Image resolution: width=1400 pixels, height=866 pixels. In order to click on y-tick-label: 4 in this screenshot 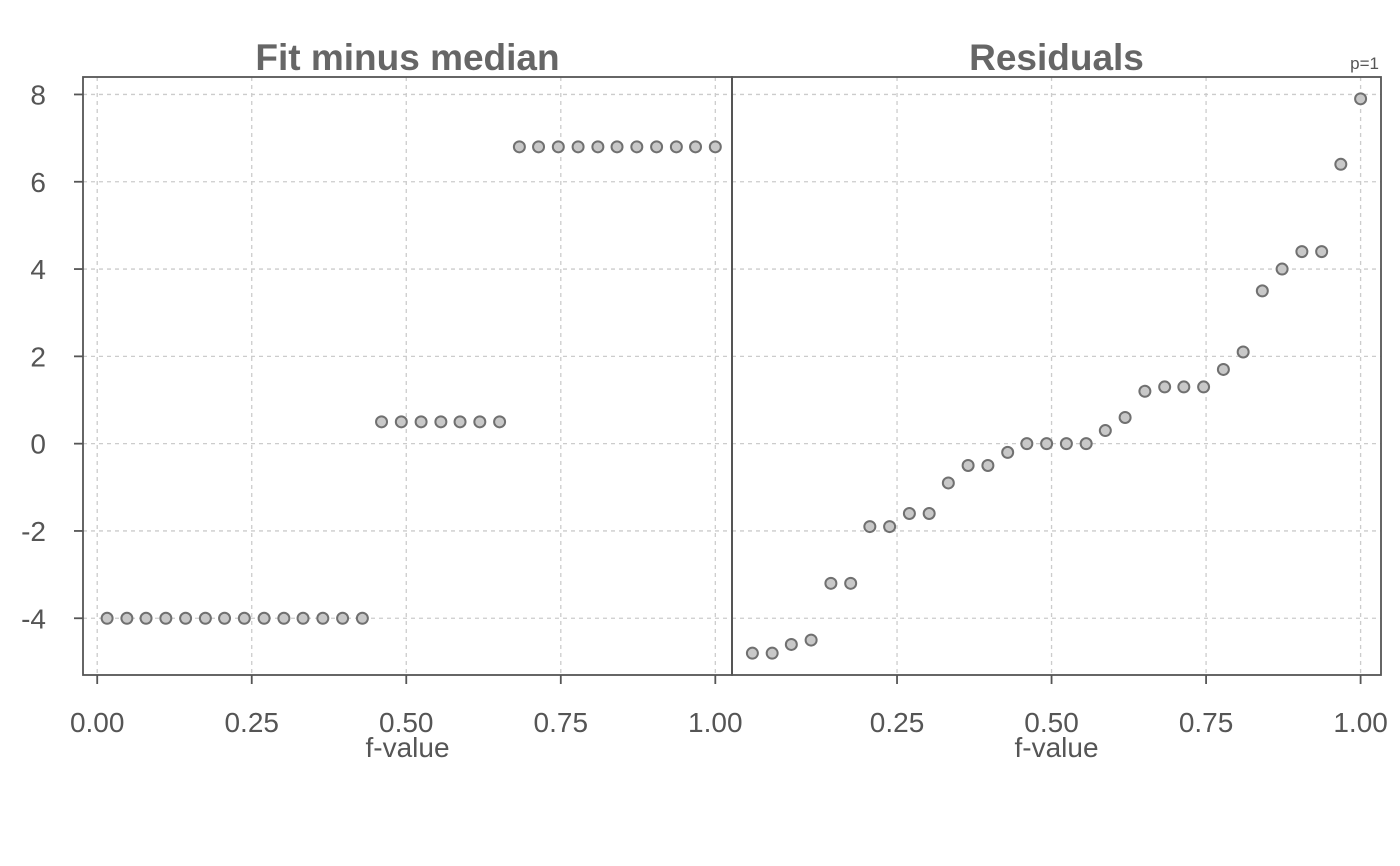, I will do `click(38, 269)`.